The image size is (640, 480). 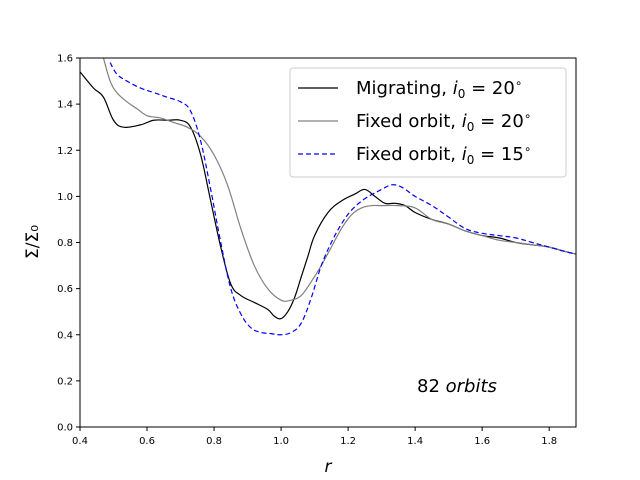 What do you see at coordinates (457, 386) in the screenshot?
I see `orbits-annotation: 82 orbits` at bounding box center [457, 386].